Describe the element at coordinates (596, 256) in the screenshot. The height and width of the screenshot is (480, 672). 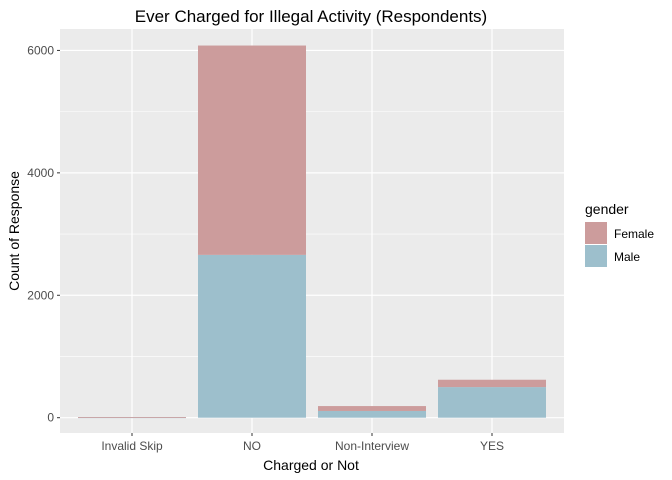
I see `legend-swatch-male` at that location.